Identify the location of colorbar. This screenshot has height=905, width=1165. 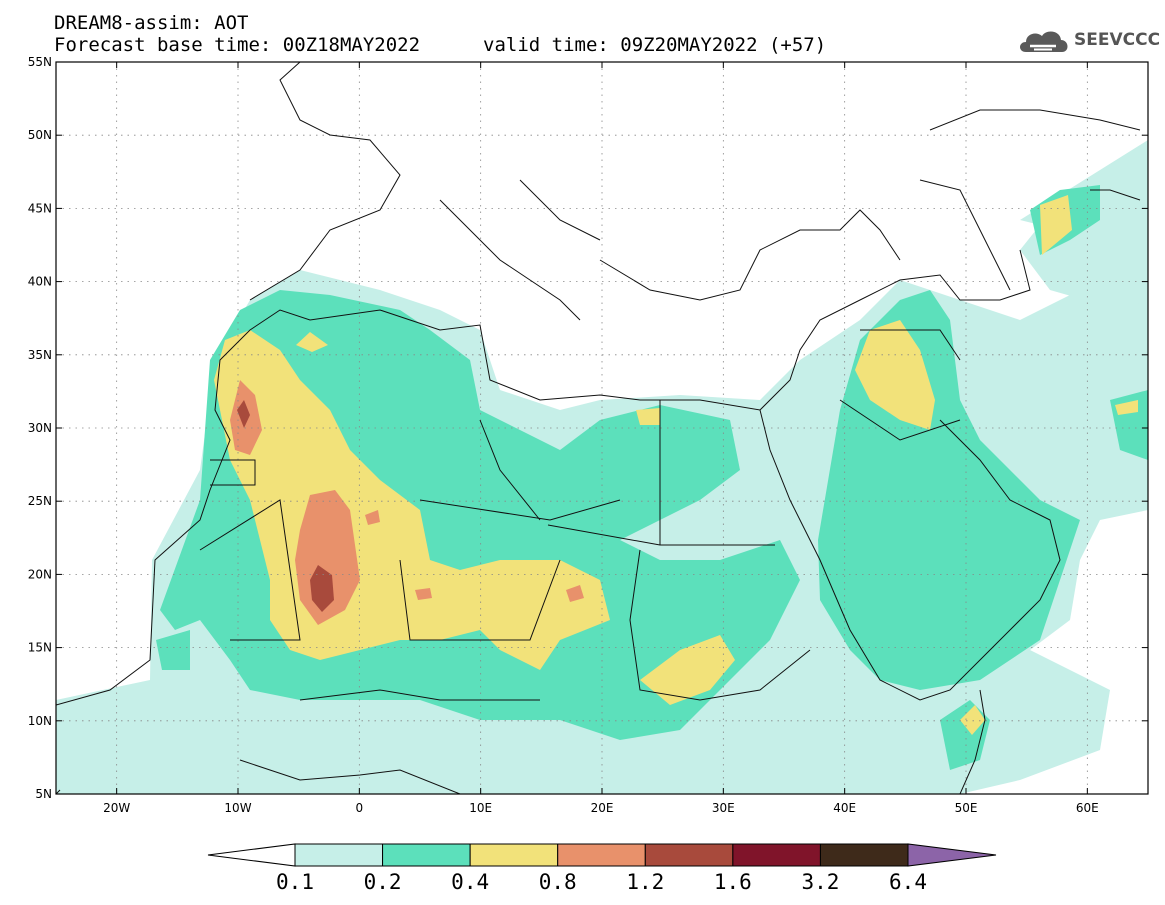
(602, 855).